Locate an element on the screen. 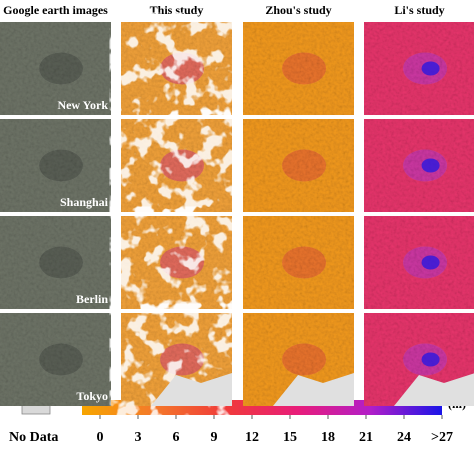 This screenshot has height=454, width=474. colorbar-tick-label: 3 is located at coordinates (138, 437).